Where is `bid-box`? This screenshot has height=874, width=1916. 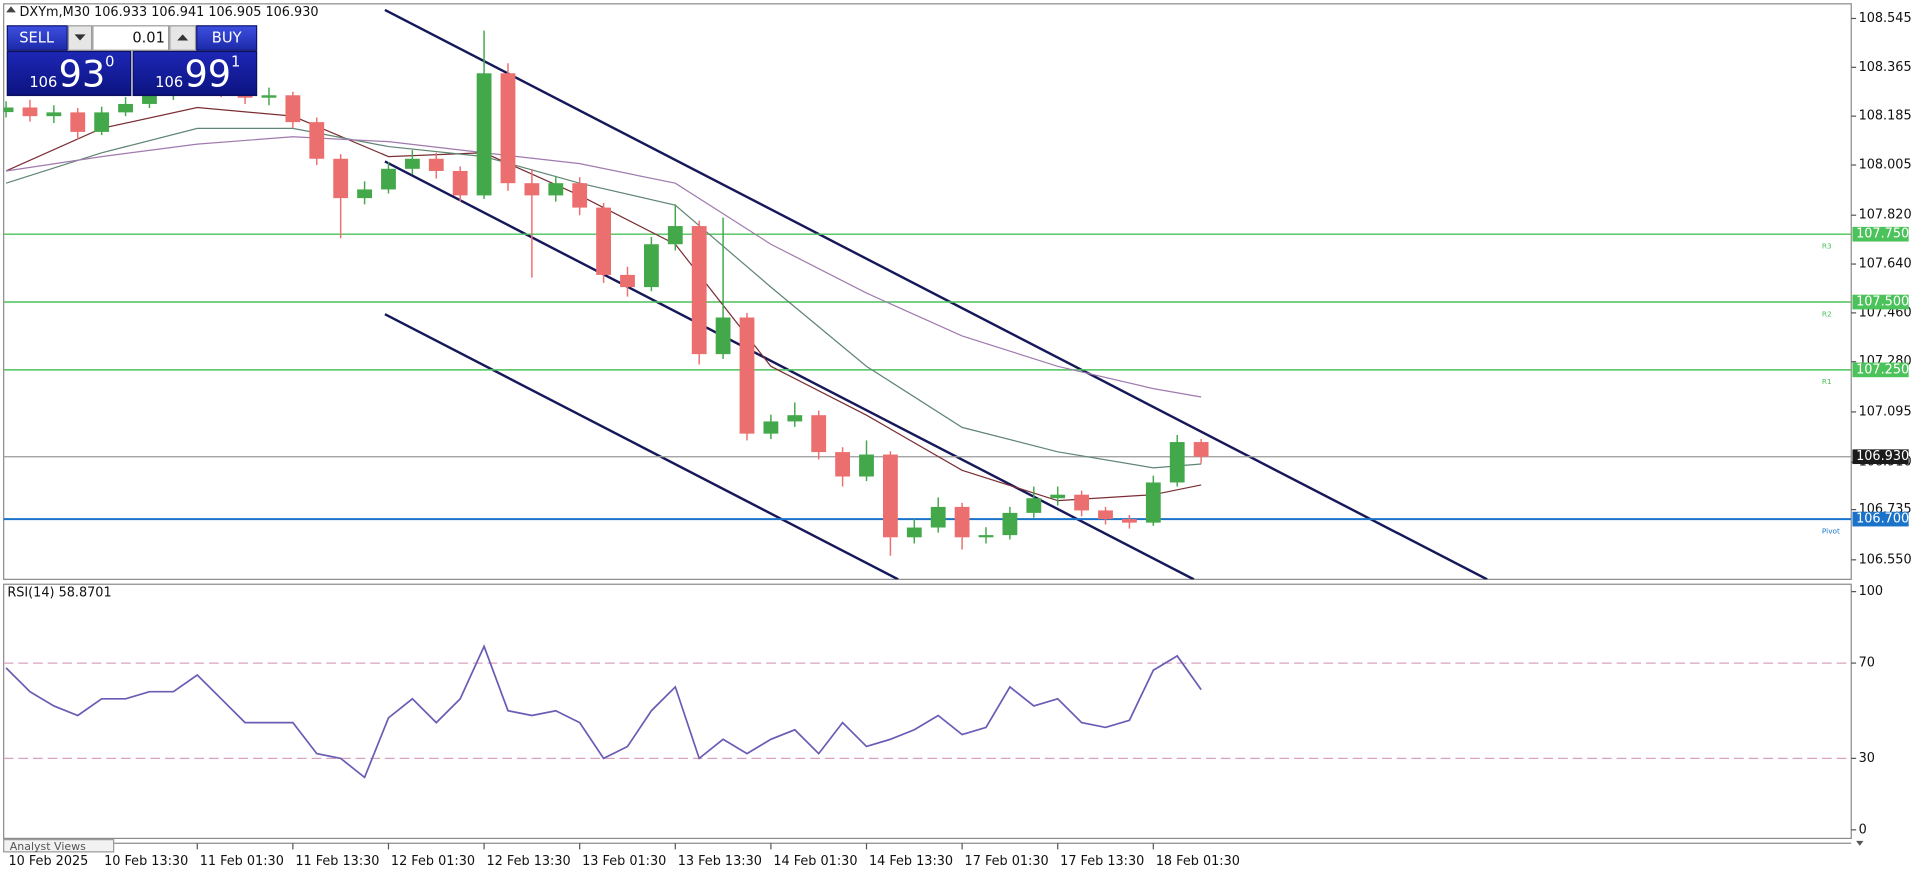
bid-box is located at coordinates (69, 73).